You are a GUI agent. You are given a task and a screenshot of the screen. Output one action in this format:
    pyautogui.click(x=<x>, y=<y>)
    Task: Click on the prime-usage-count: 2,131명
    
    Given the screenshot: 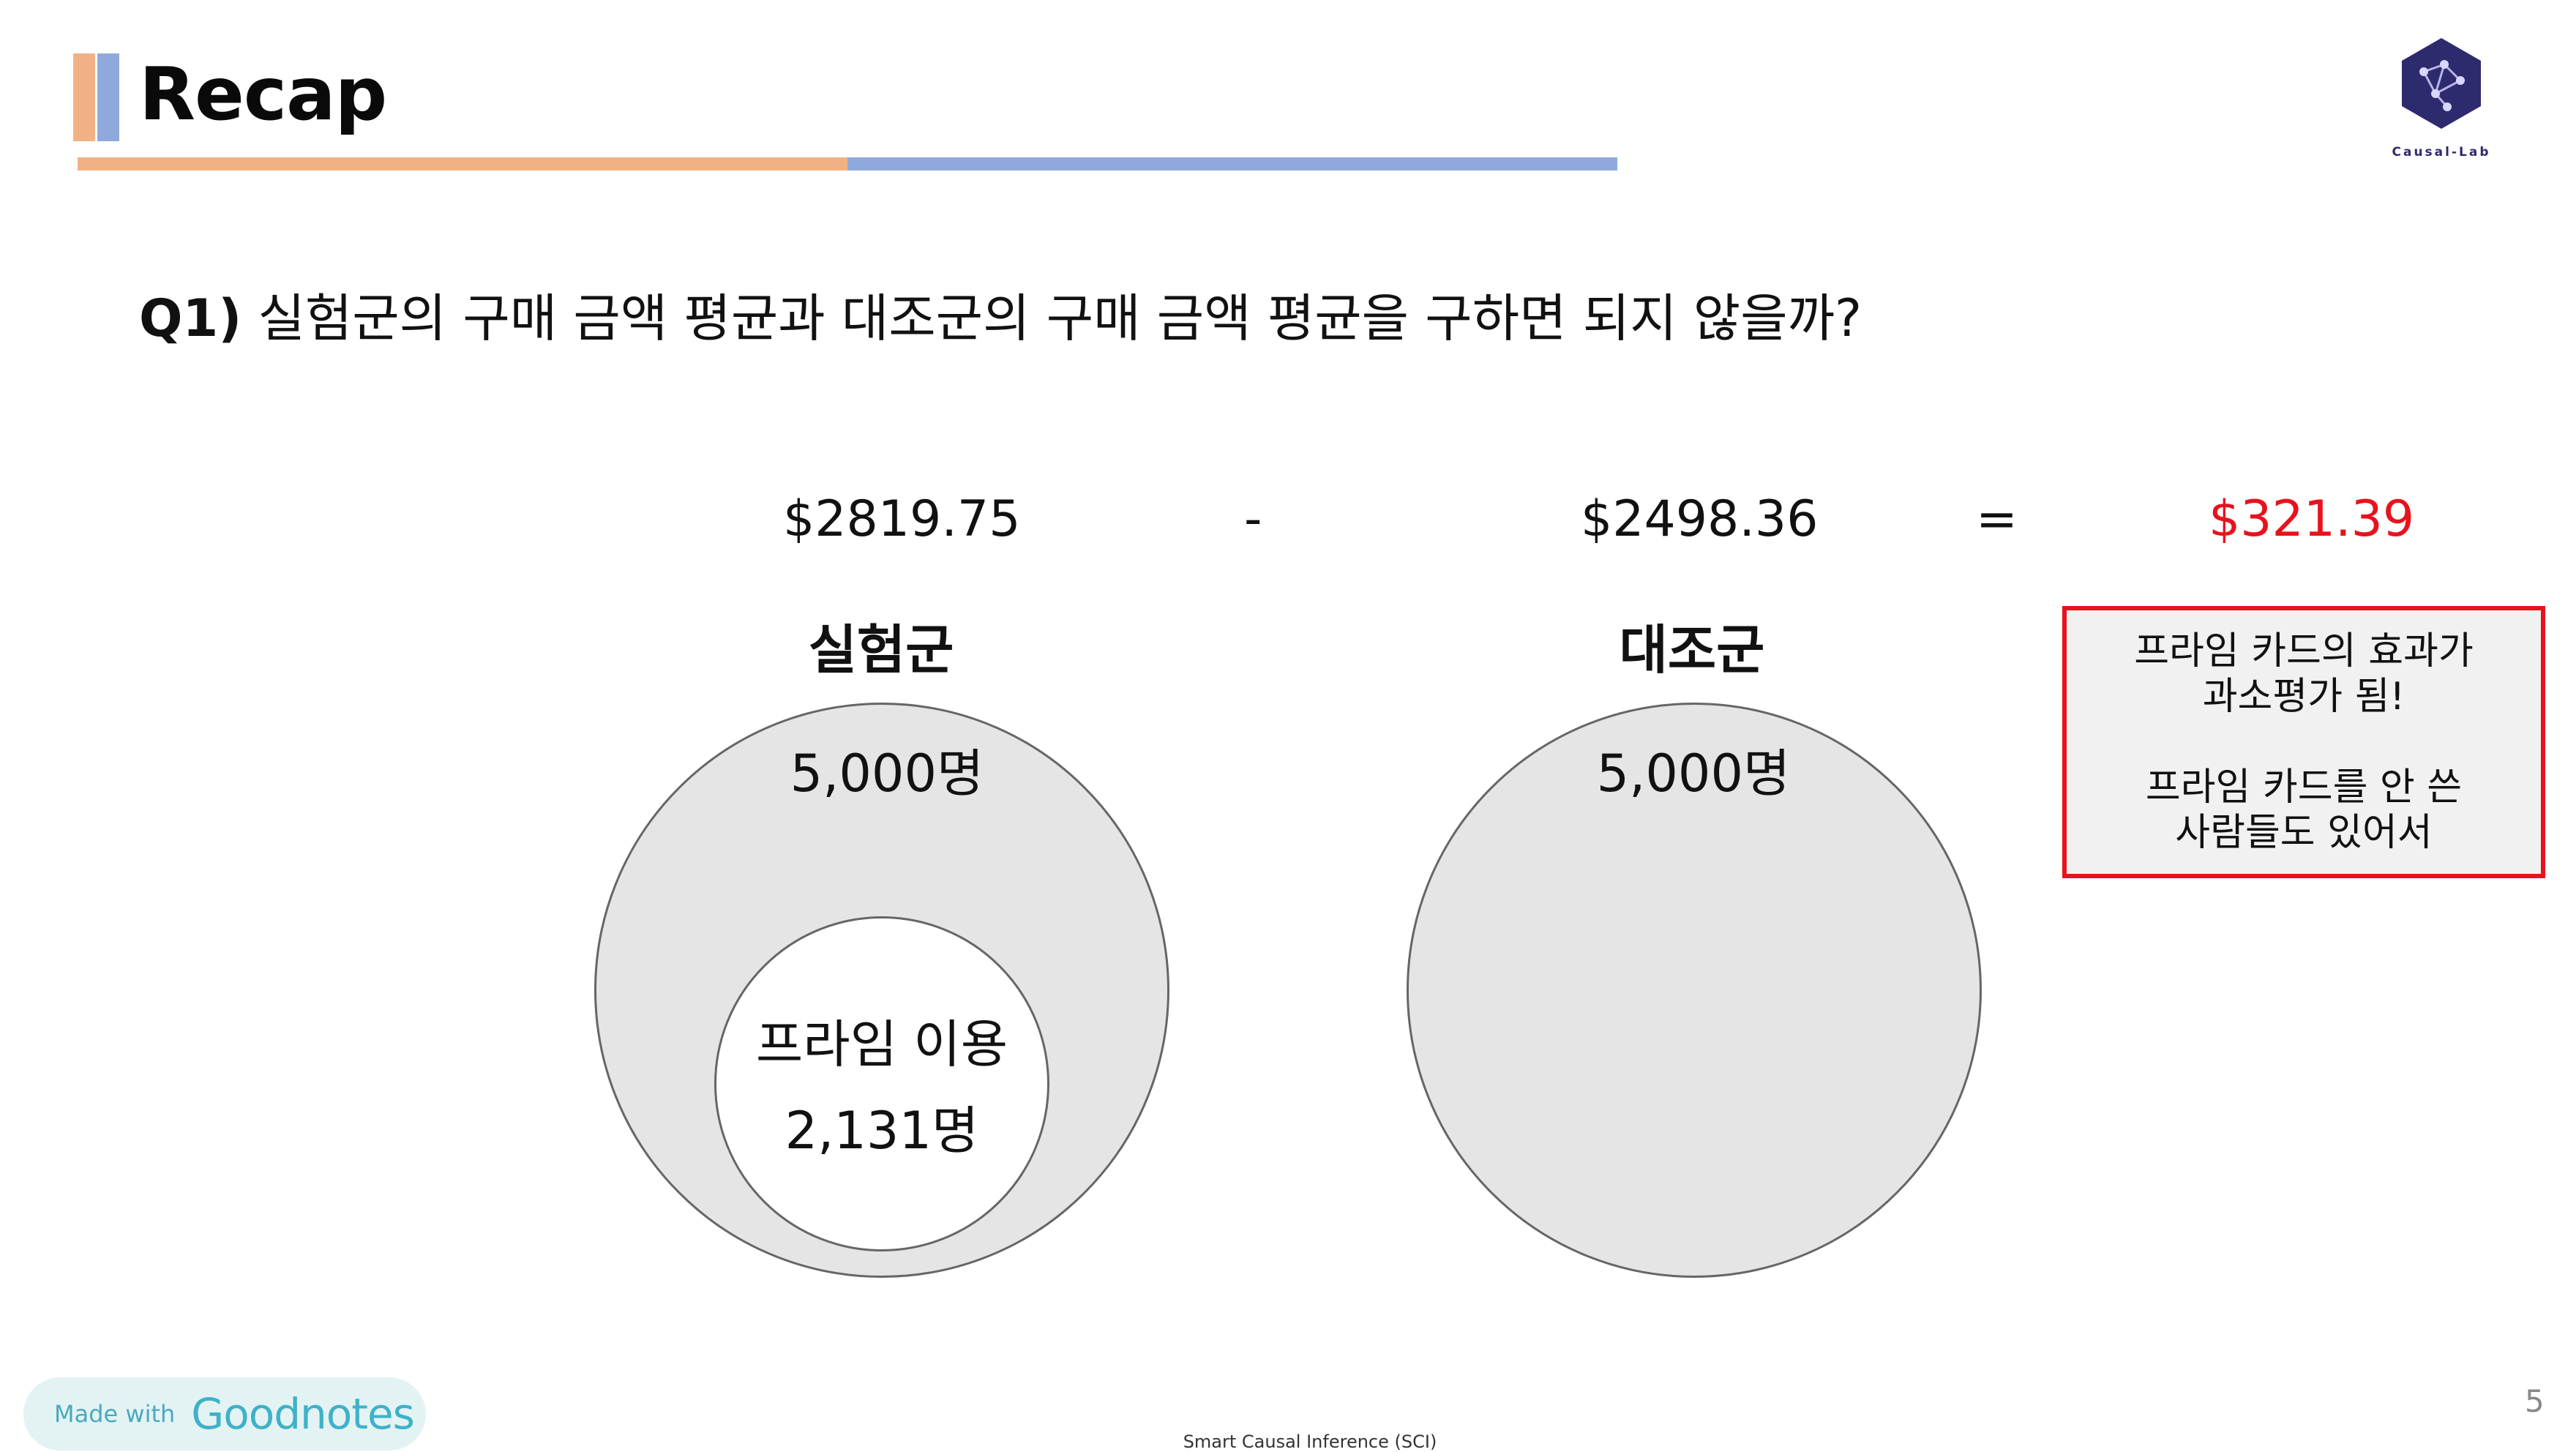 What is the action you would take?
    pyautogui.click(x=882, y=1131)
    